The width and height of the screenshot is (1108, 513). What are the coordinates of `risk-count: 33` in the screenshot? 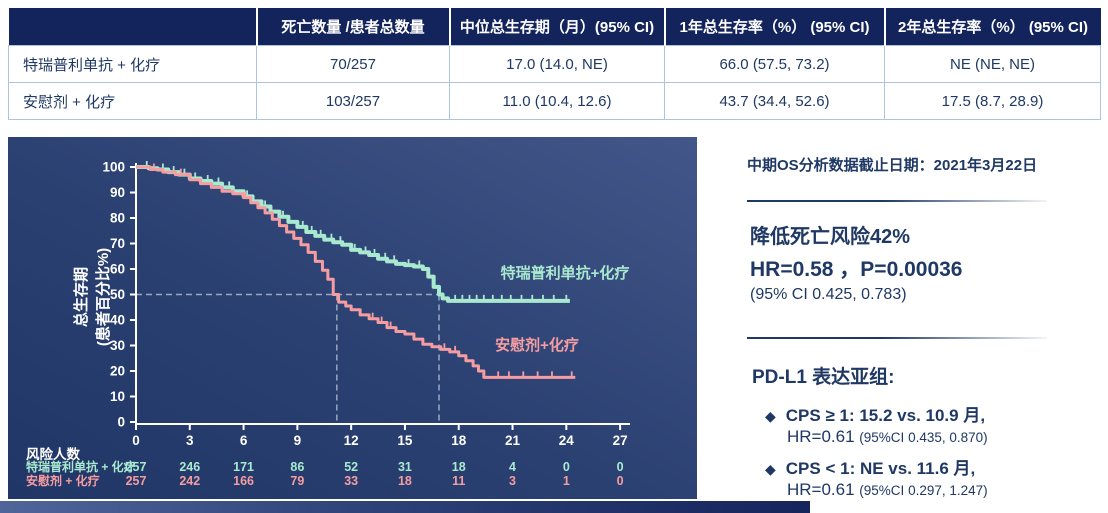 It's located at (351, 481).